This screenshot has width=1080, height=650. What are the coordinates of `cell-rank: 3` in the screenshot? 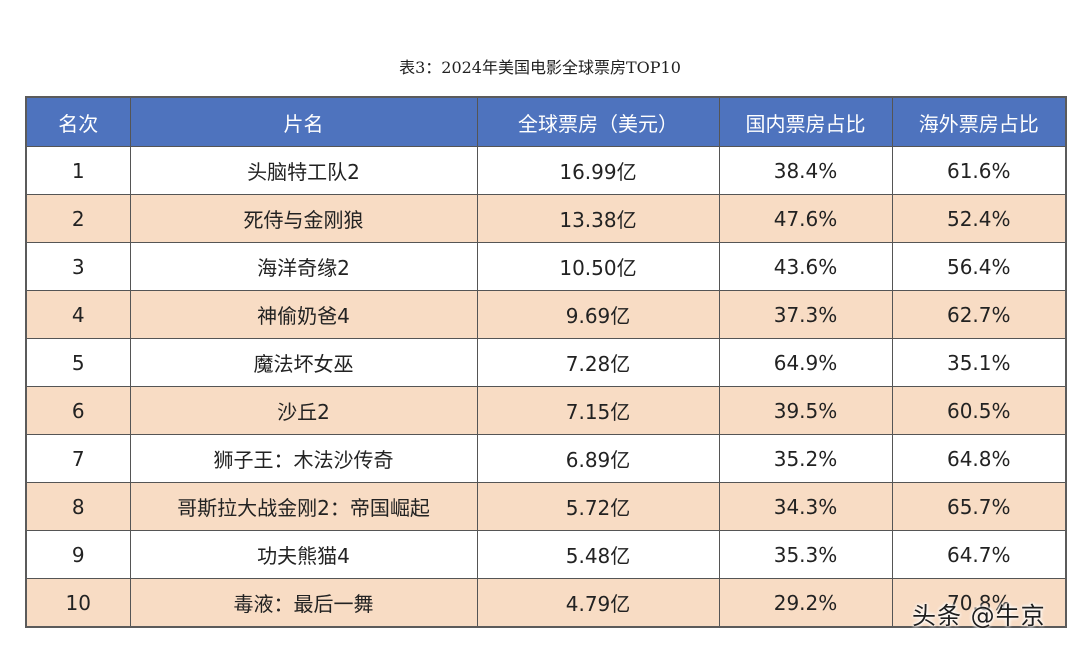 It's located at (78, 266).